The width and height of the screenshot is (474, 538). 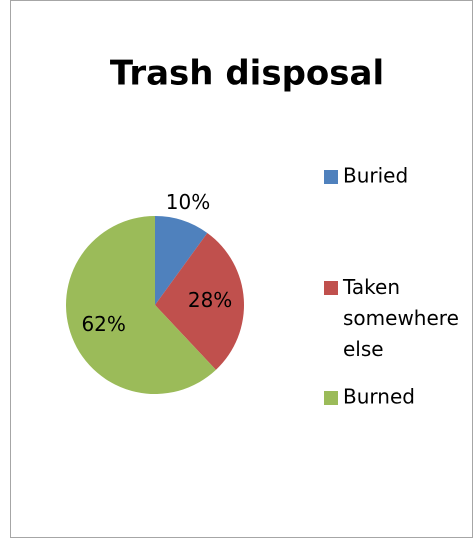 I want to click on chart-title: Trash disposal, so click(x=247, y=74).